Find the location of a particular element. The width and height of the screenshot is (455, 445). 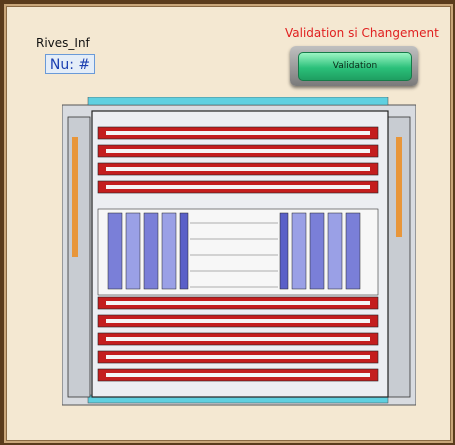

validation-button-frame: Validation is located at coordinates (354, 66).